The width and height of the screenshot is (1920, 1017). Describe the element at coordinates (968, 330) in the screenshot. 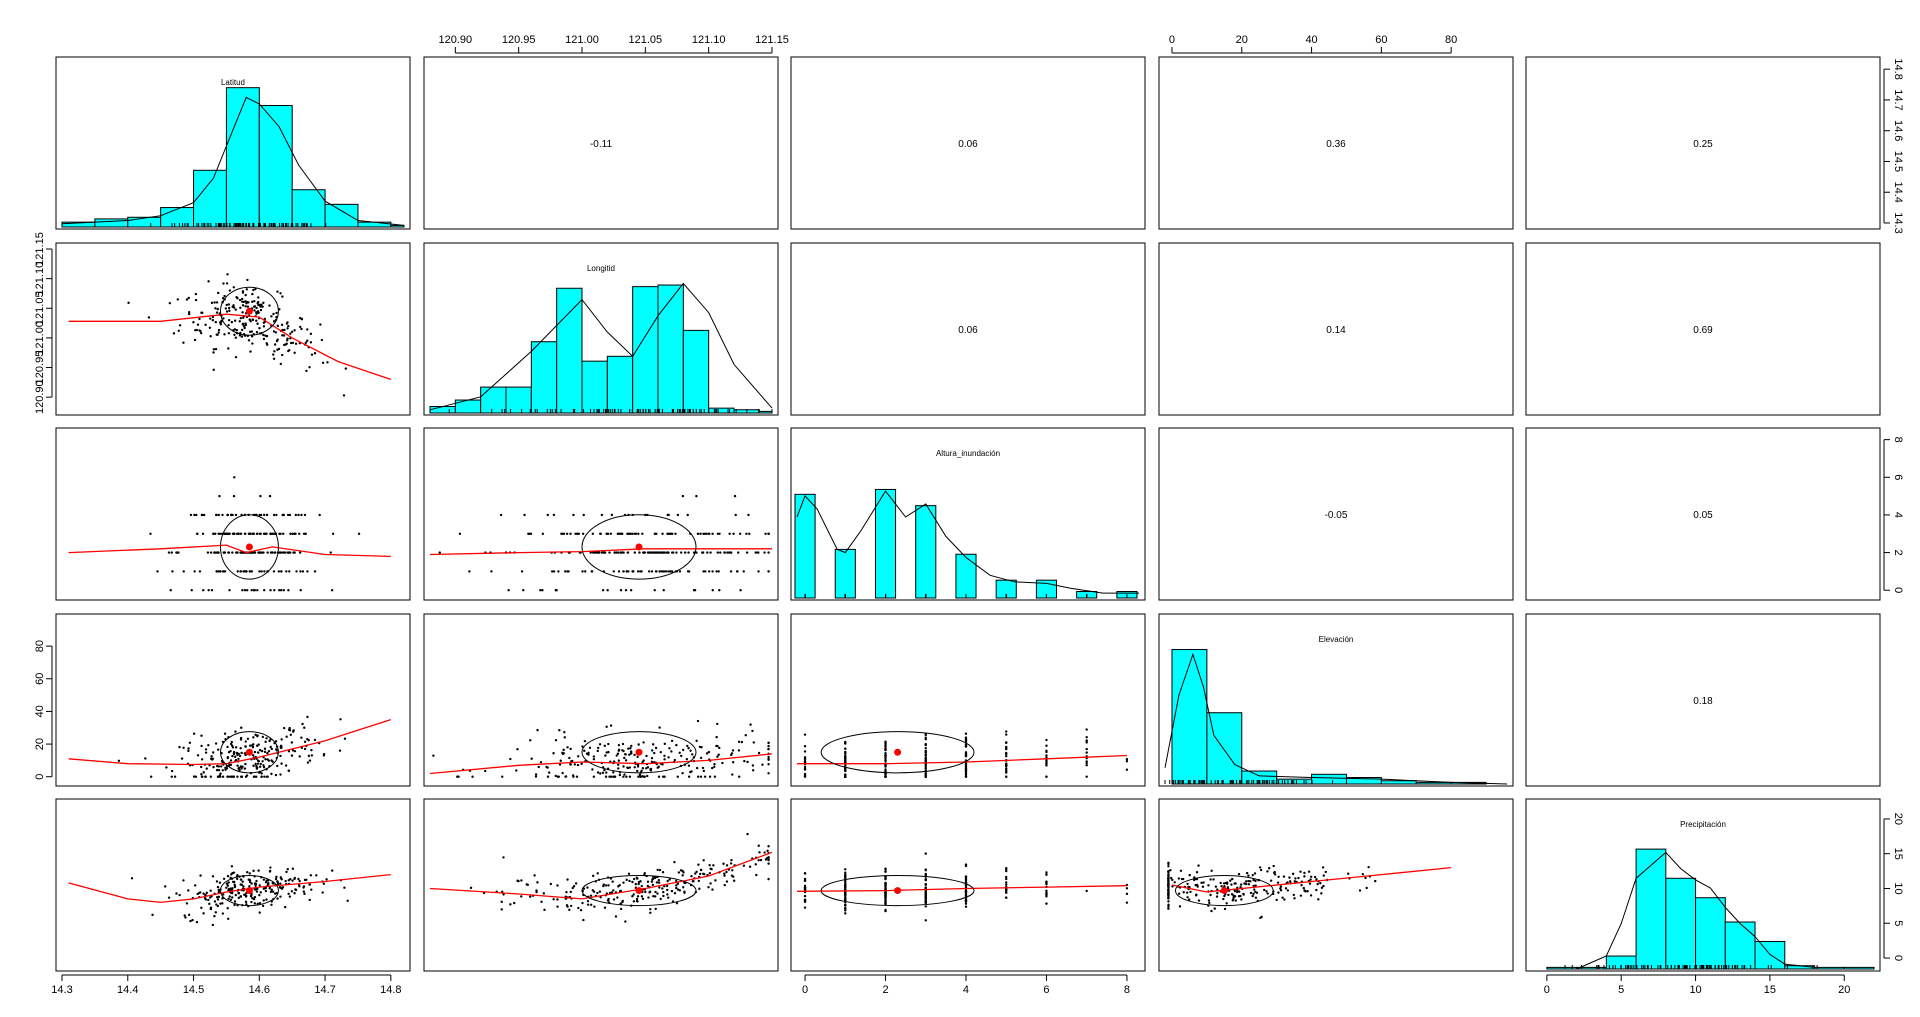

I see `correlation-value: 0.06` at that location.